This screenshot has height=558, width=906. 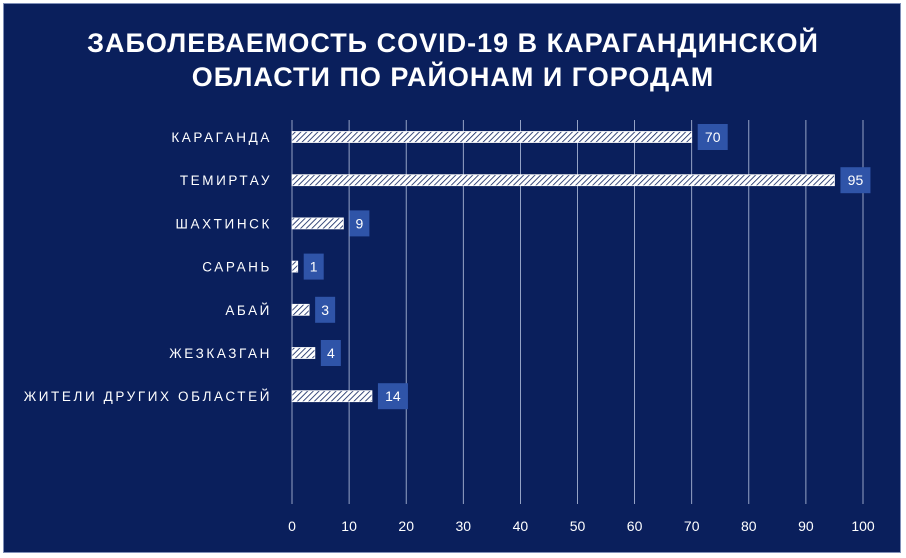 I want to click on data-label: 1, so click(x=314, y=267).